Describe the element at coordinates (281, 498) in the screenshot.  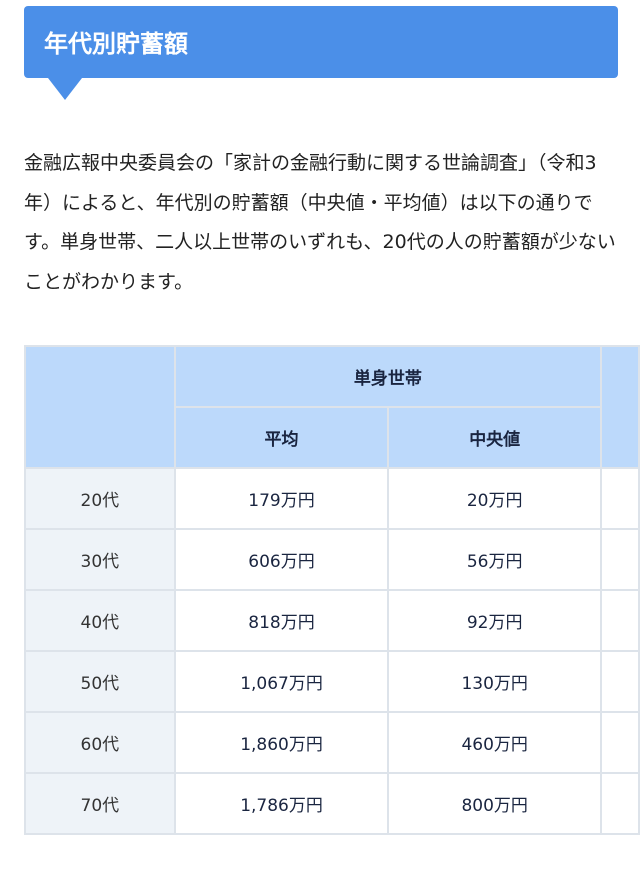
I see `mean-cell: 179万円` at that location.